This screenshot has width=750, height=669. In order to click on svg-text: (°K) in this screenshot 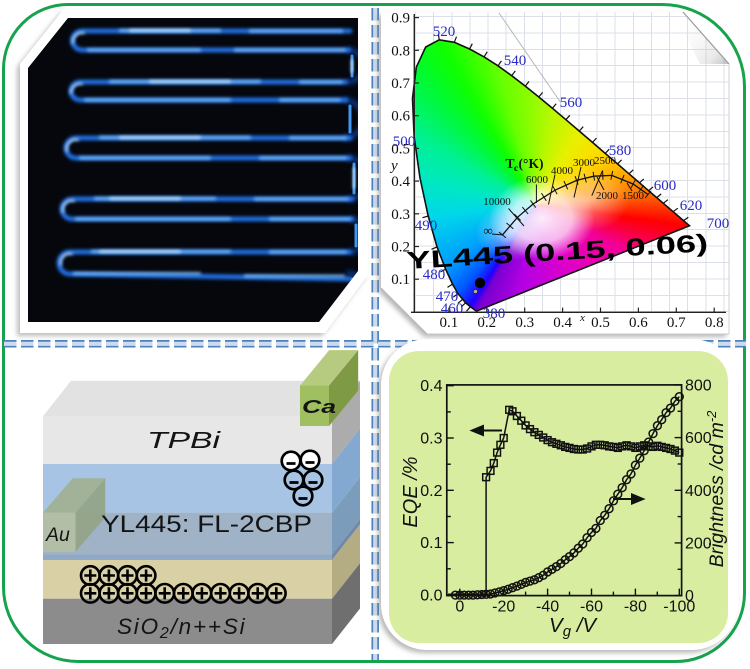, I will do `click(531, 163)`.